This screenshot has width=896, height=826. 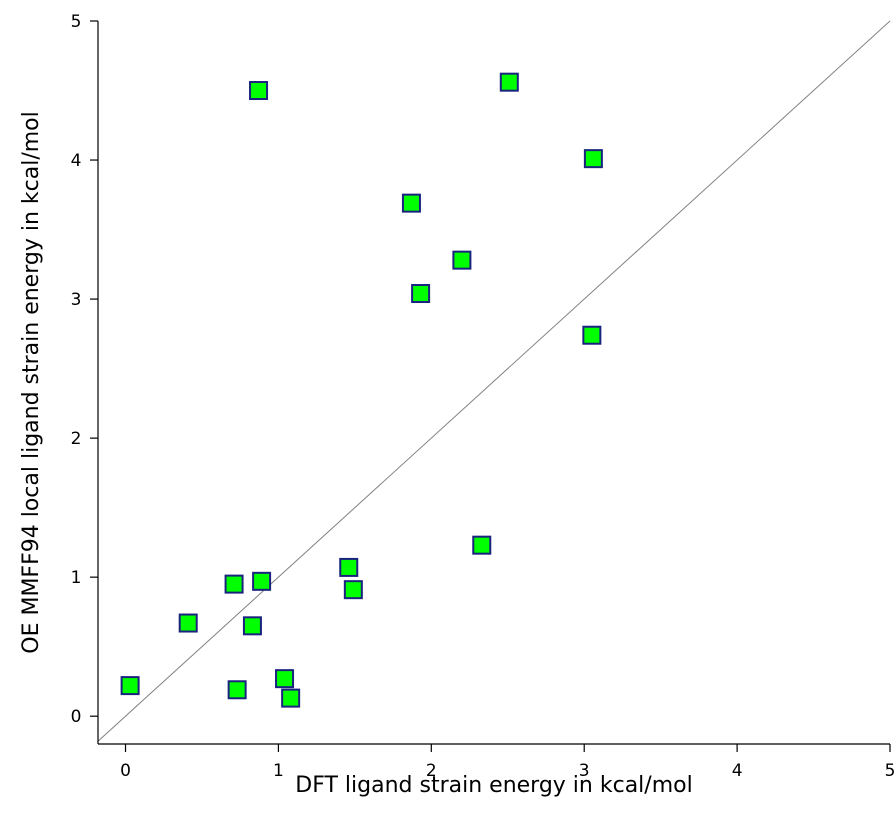 I want to click on y-tick-label: 0, so click(x=76, y=717).